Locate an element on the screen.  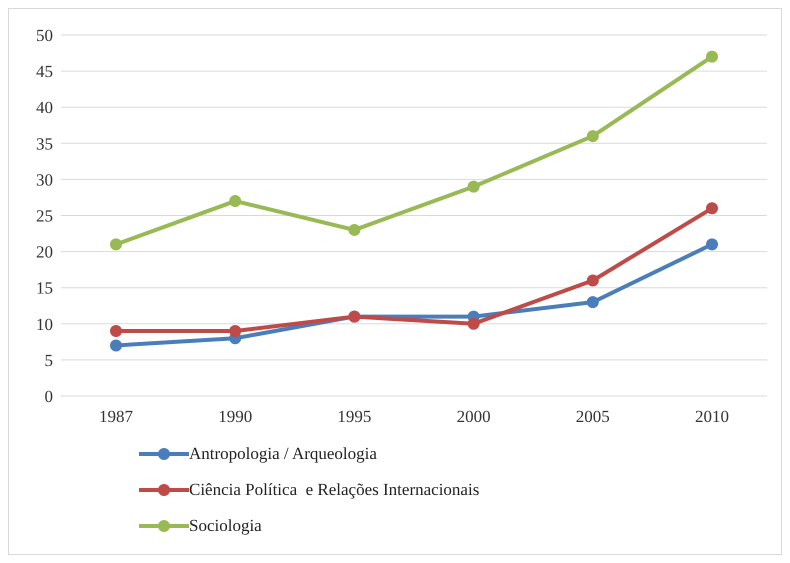
y-tick-label: 35 is located at coordinates (44, 144).